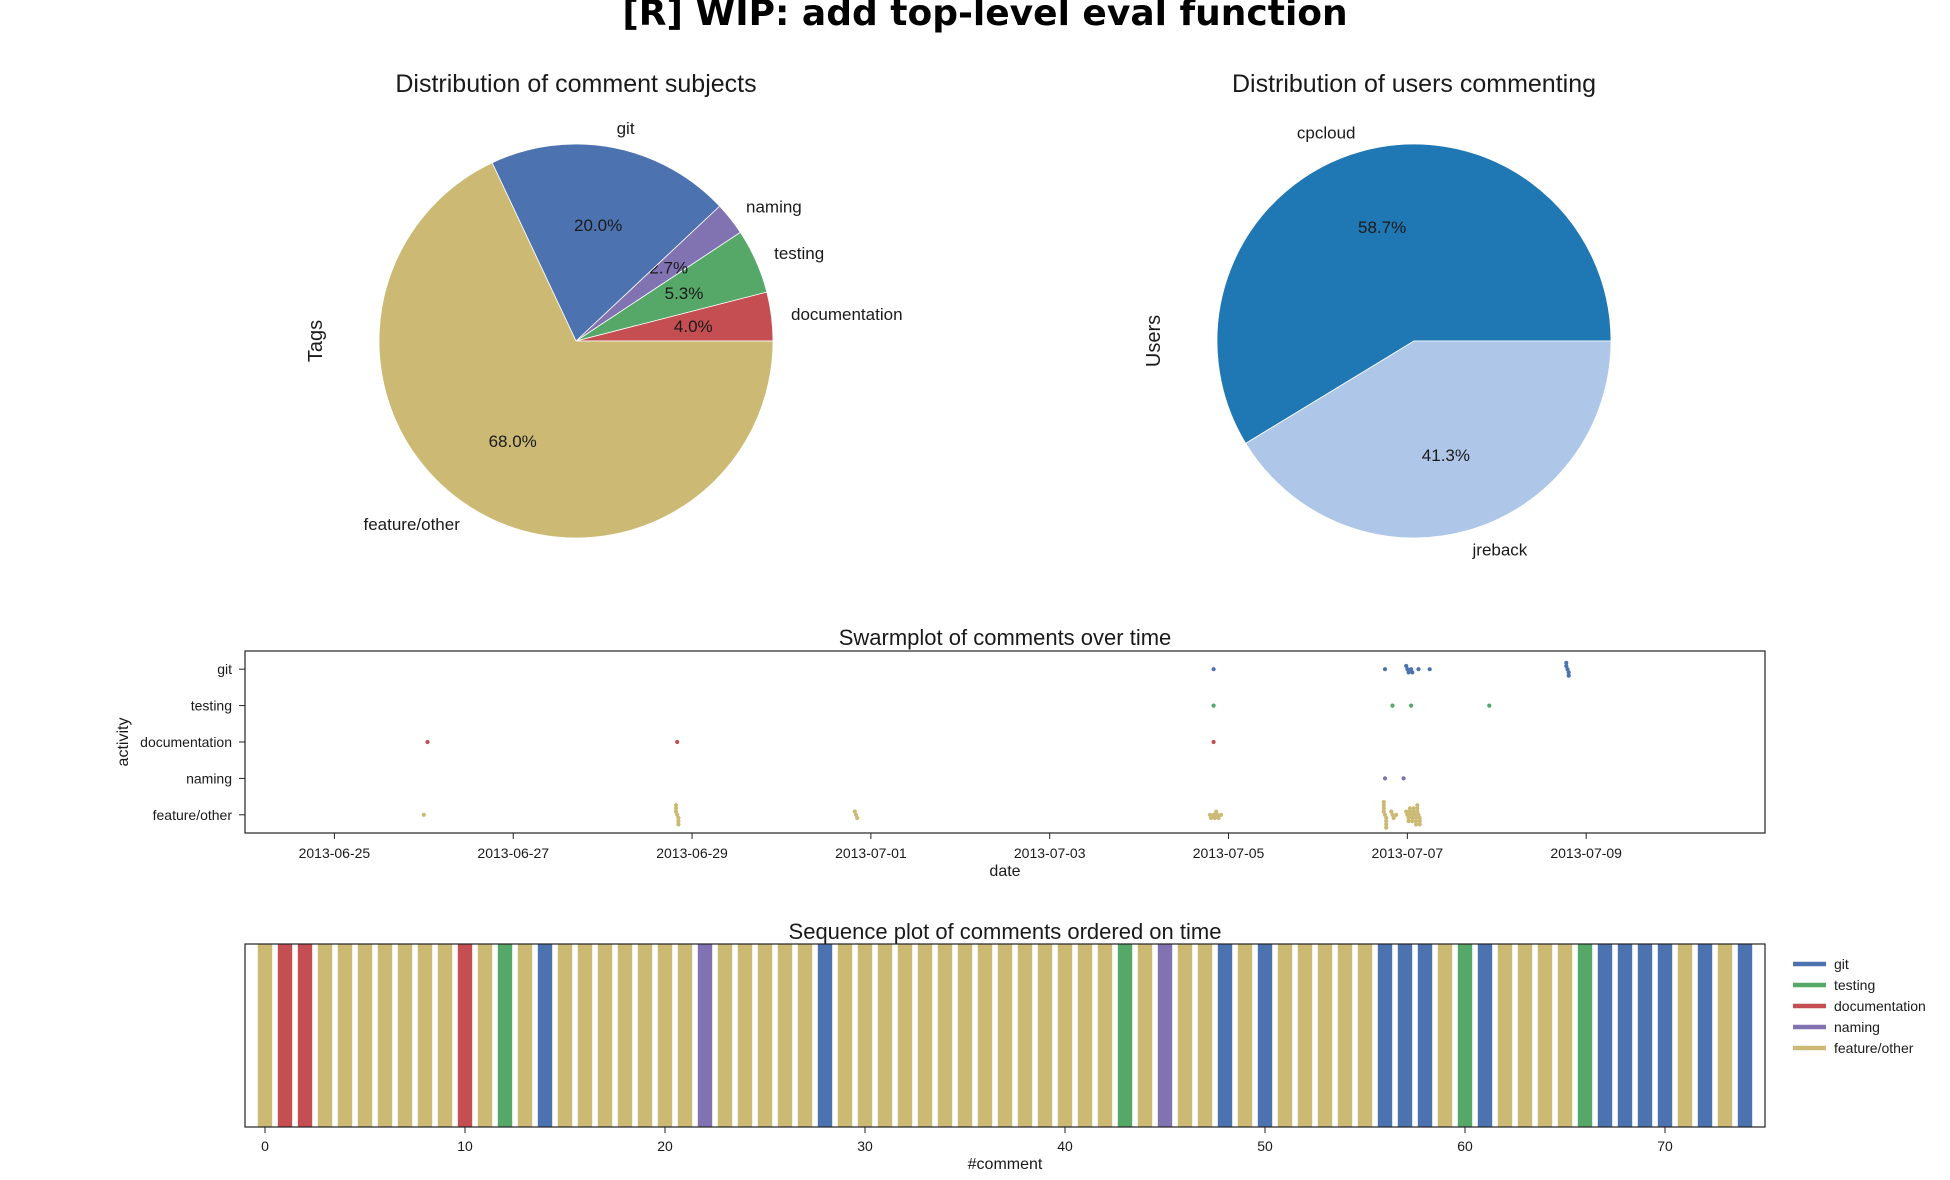  I want to click on pie1-ylabel: Tags, so click(316, 341).